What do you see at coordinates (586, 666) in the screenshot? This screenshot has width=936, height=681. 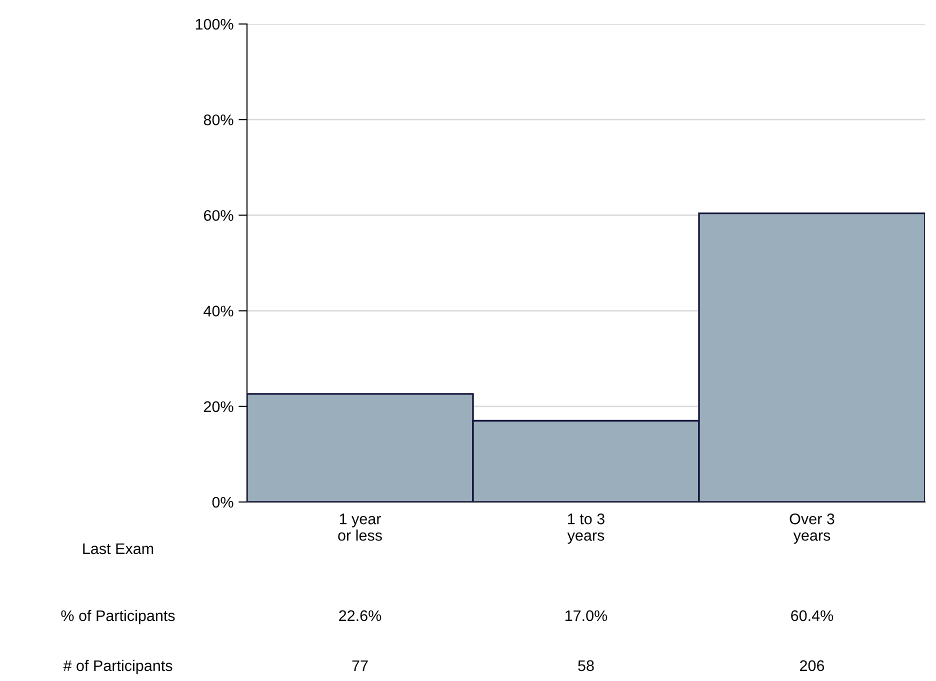 I see `text: 58` at bounding box center [586, 666].